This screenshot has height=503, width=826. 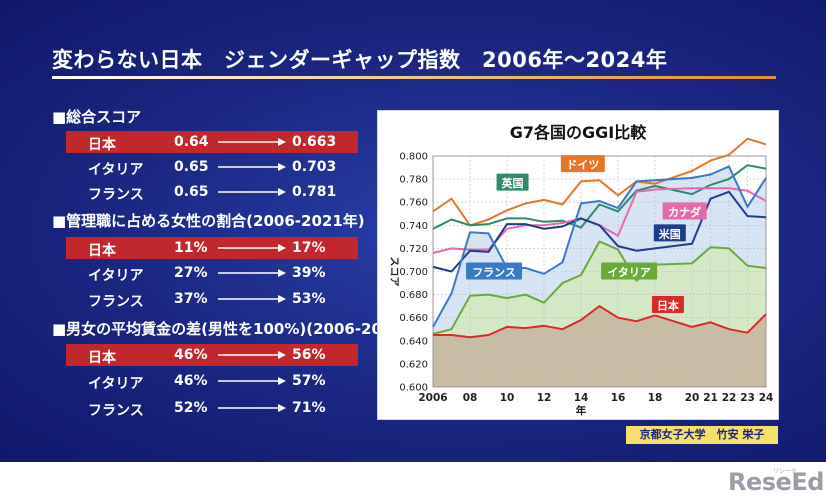 What do you see at coordinates (413, 157) in the screenshot?
I see `y-tick-label: 0.800` at bounding box center [413, 157].